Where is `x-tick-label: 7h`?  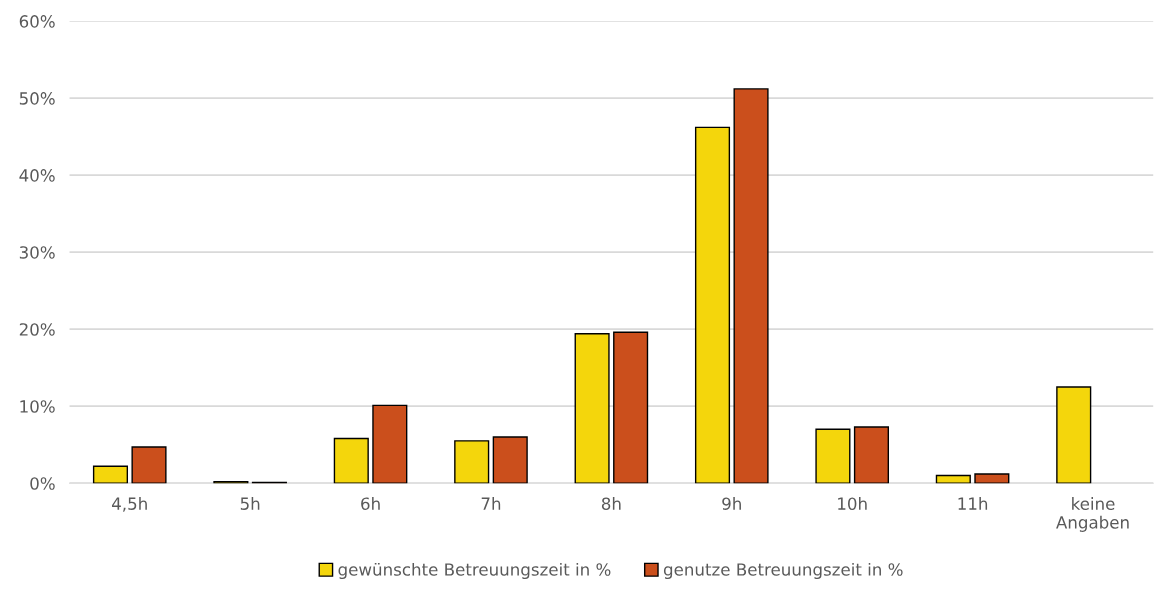 x-tick-label: 7h is located at coordinates (491, 503).